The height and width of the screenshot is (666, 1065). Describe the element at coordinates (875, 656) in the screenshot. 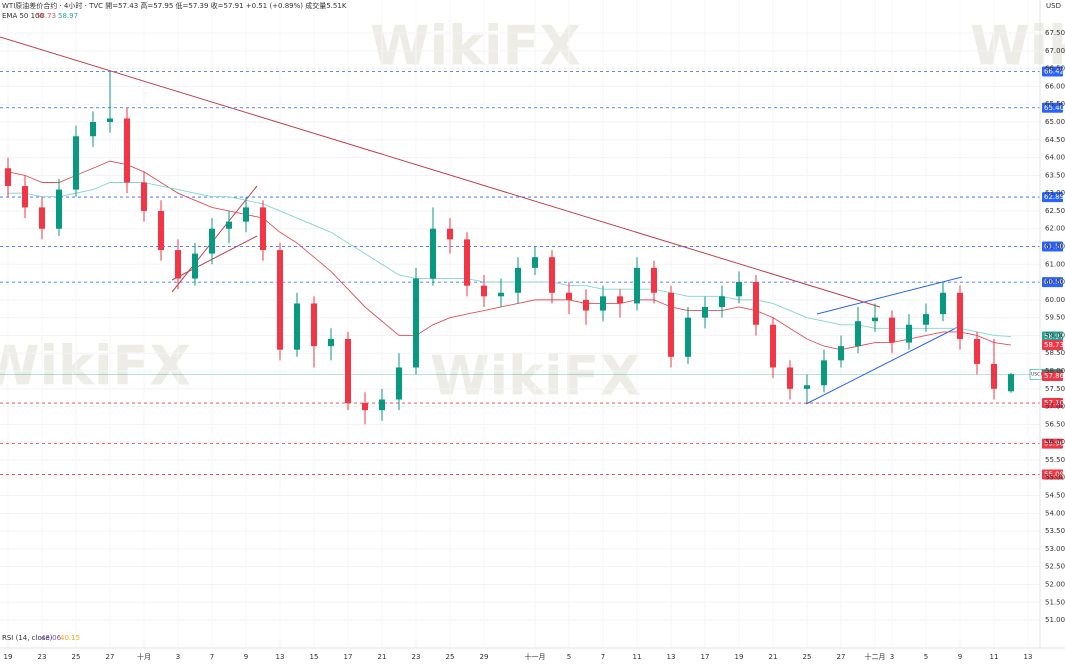

I see `x-tick-label: 十二月` at that location.